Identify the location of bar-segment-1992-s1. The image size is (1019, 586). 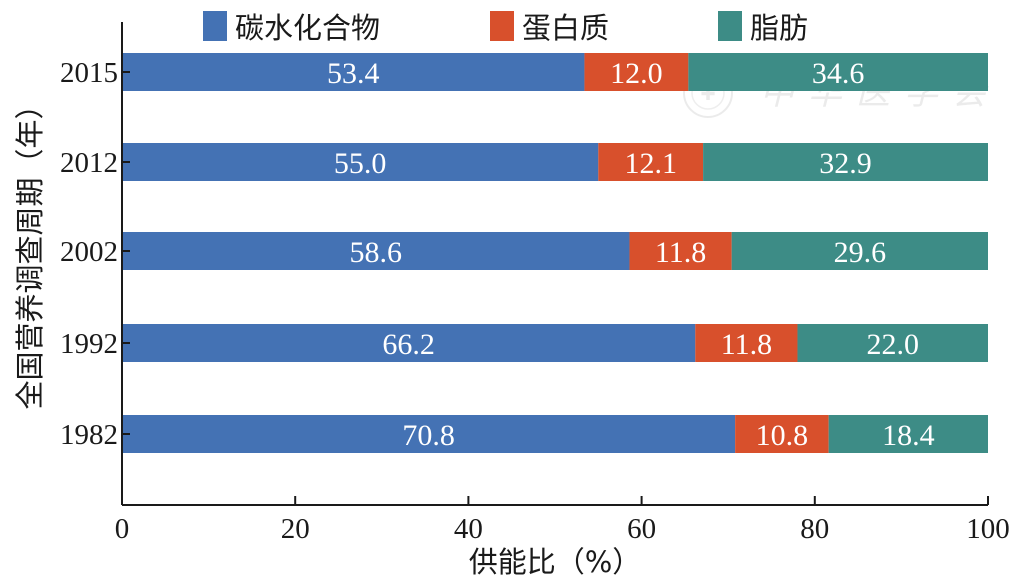
(746, 343).